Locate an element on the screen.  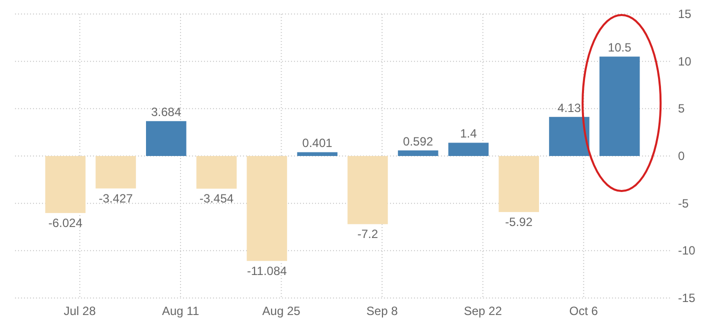
data-label: 3.684 is located at coordinates (166, 112).